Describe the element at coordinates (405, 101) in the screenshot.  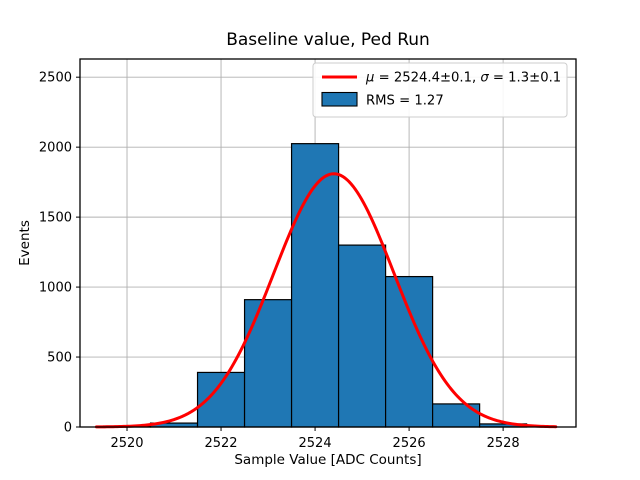
I see `legend-entry-rms: RMS = 1.27` at that location.